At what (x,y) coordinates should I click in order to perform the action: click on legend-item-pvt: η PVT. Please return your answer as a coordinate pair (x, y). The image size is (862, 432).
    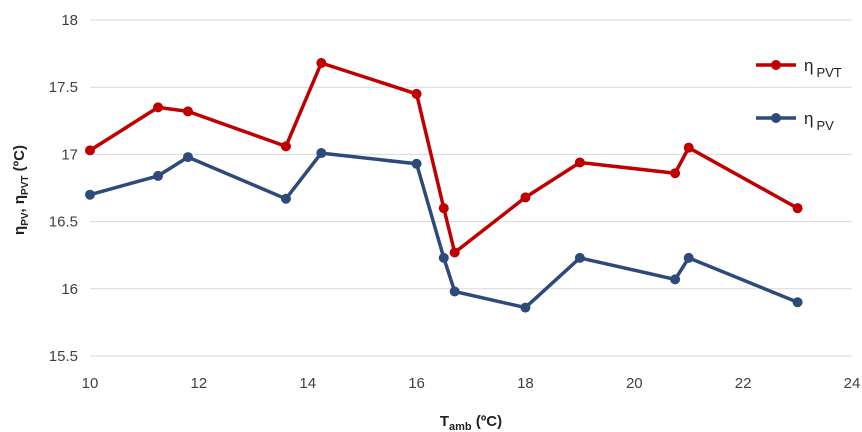
    Looking at the image, I should click on (799, 68).